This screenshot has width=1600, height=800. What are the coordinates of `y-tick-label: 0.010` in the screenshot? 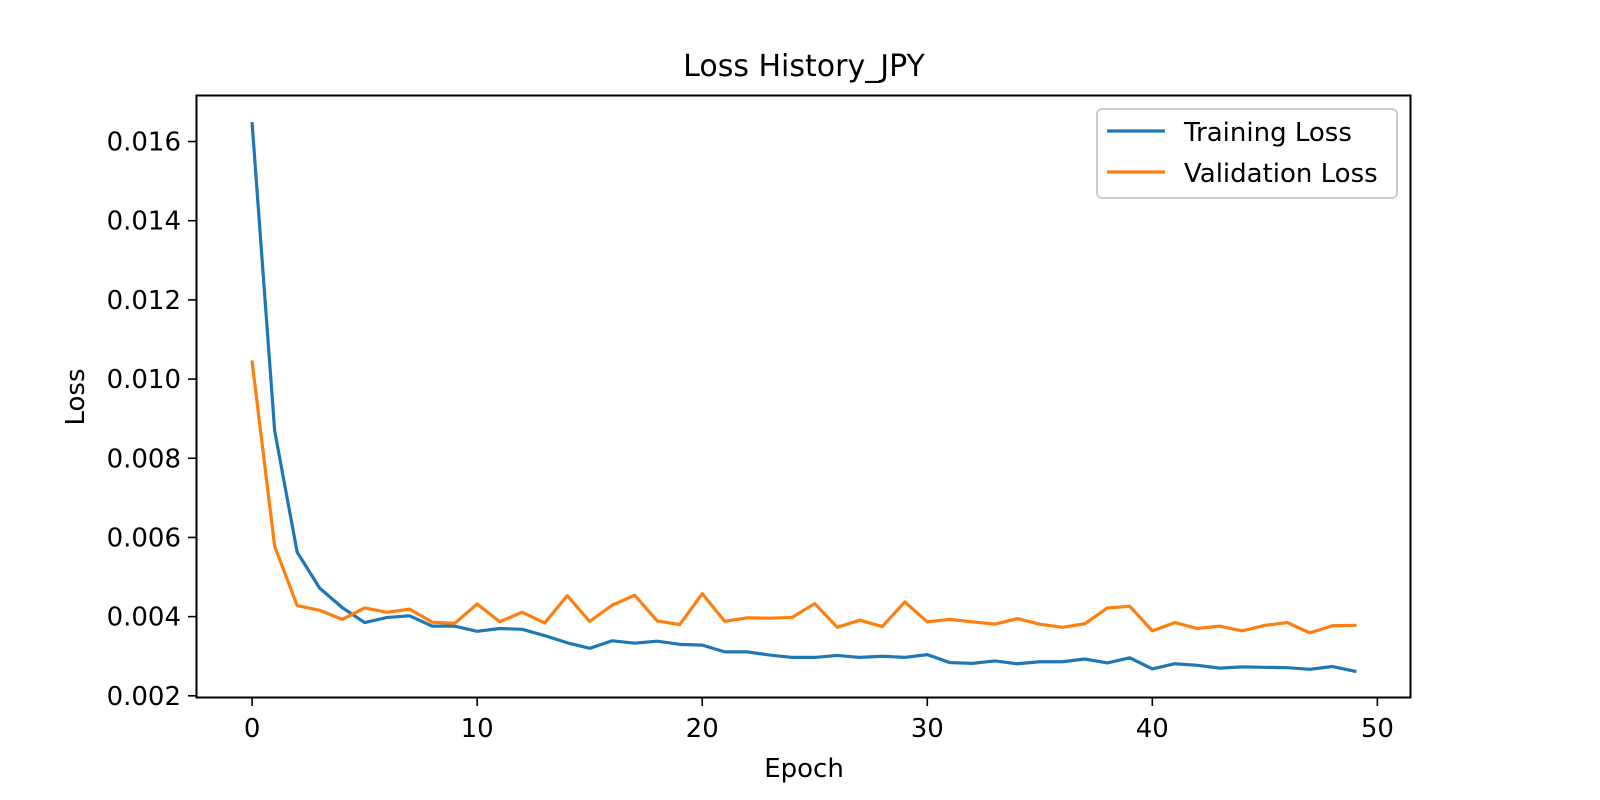 It's located at (144, 380).